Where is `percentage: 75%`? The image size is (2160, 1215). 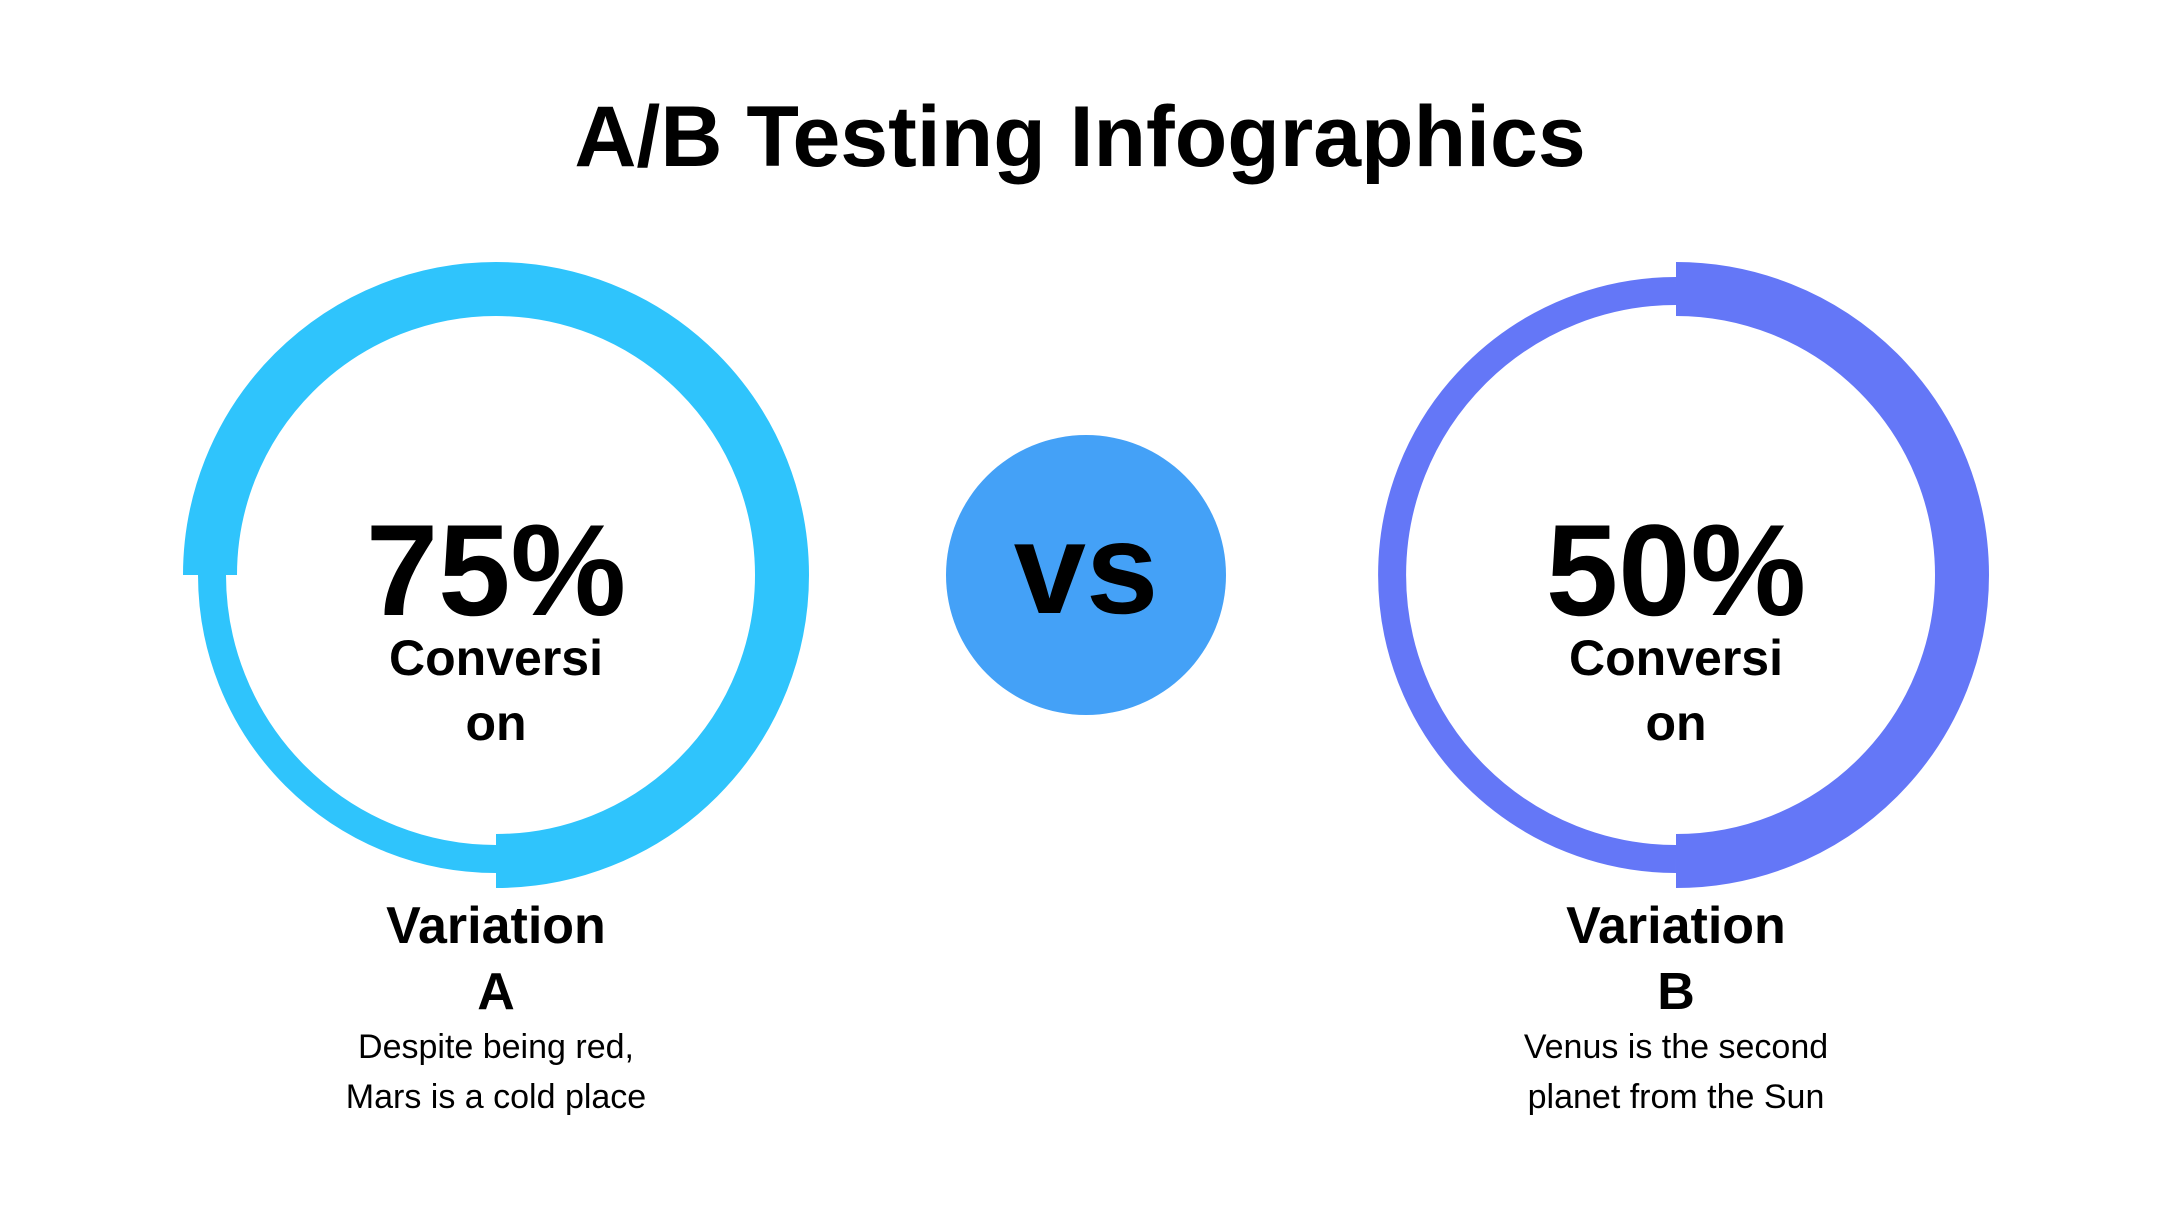 percentage: 75% is located at coordinates (496, 570).